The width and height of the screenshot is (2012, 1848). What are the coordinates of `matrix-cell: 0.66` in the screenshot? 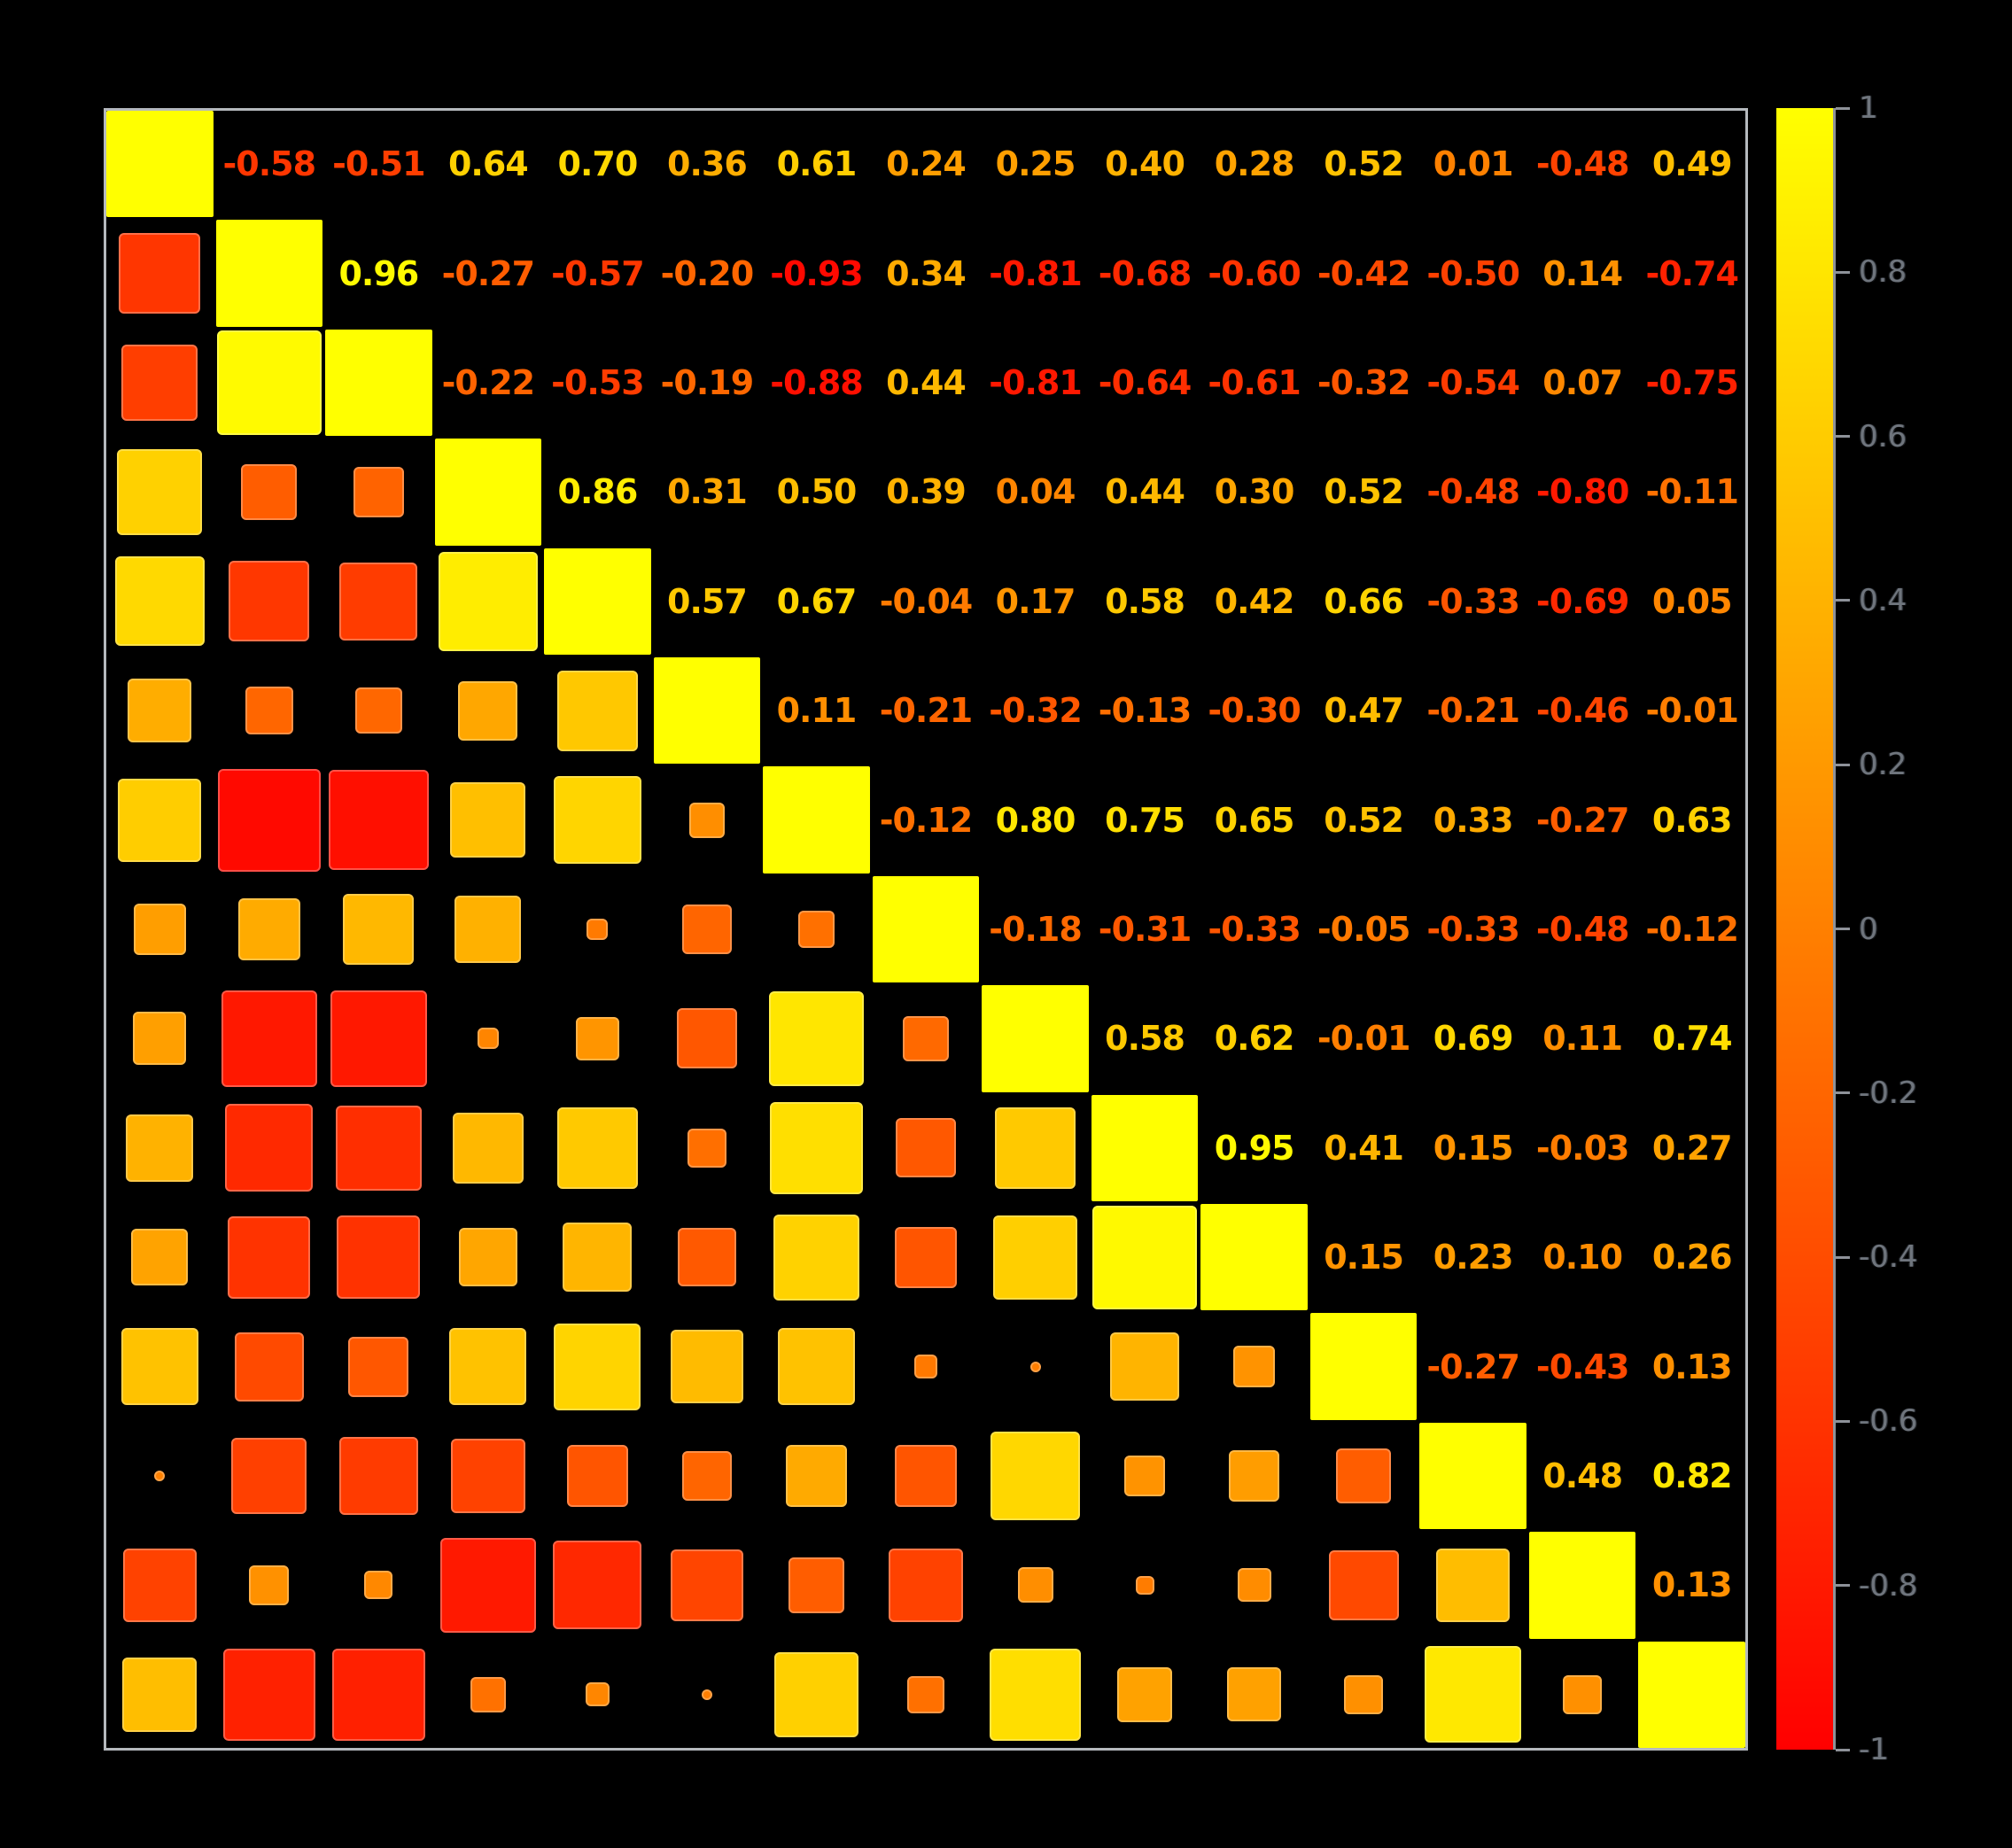 It's located at (1363, 601).